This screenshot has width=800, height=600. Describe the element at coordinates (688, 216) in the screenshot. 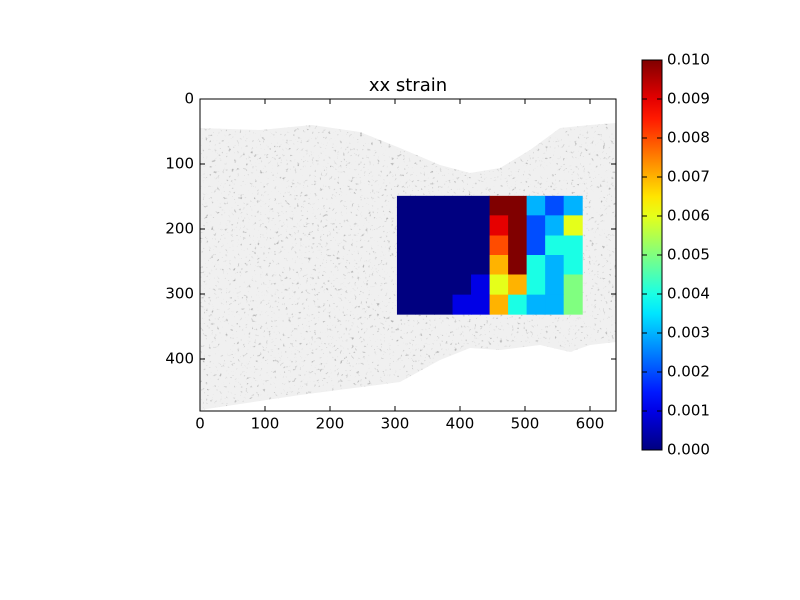

I see `colorbar-tick-label: 0.006` at that location.